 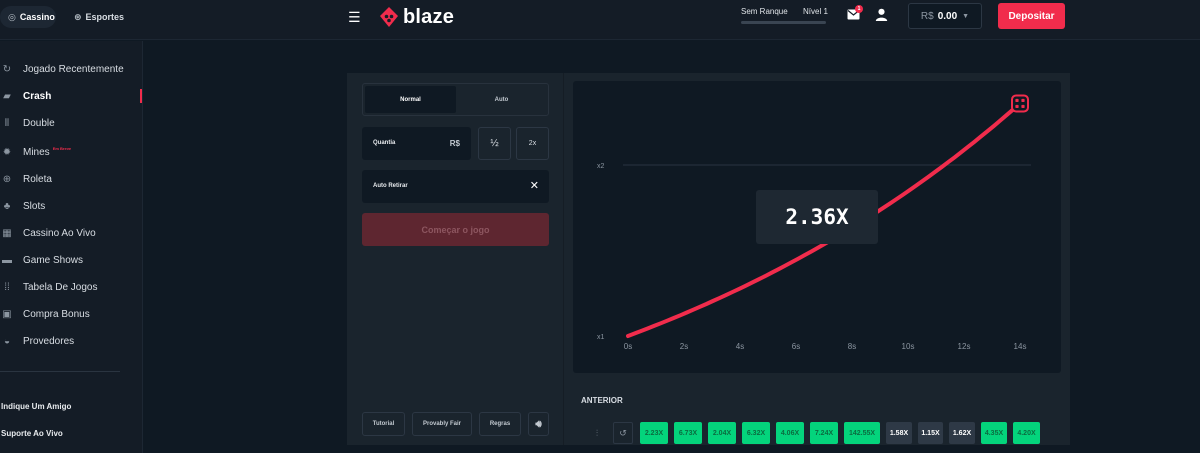 What do you see at coordinates (994, 433) in the screenshot?
I see `history-chip: 4.35X` at bounding box center [994, 433].